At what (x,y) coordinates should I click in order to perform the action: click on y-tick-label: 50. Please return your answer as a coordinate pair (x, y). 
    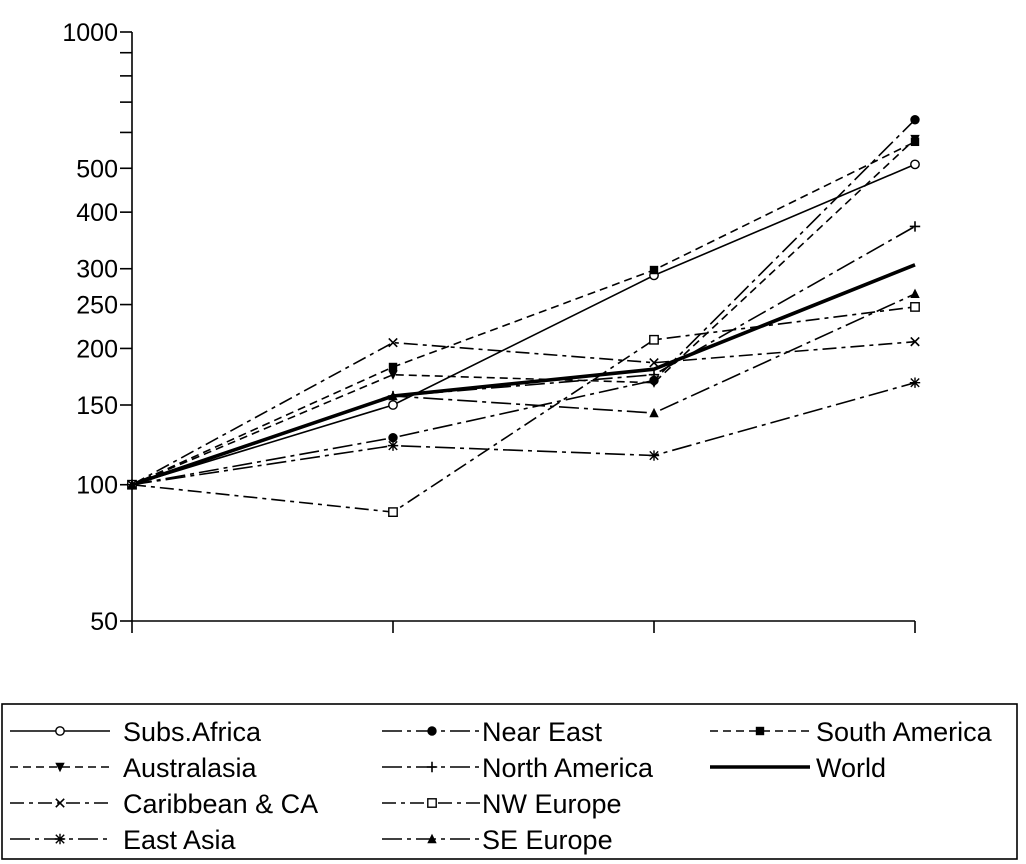
    Looking at the image, I should click on (104, 622).